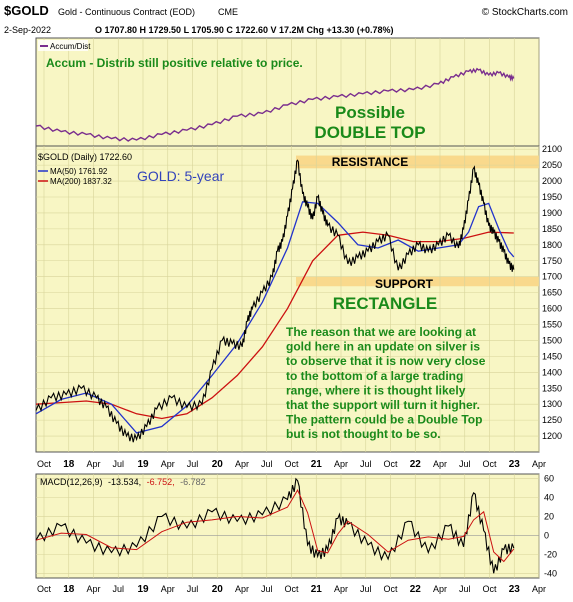 The width and height of the screenshot is (573, 602). I want to click on price-legend: $GOLD (Daily) 1722.60, so click(85, 157).